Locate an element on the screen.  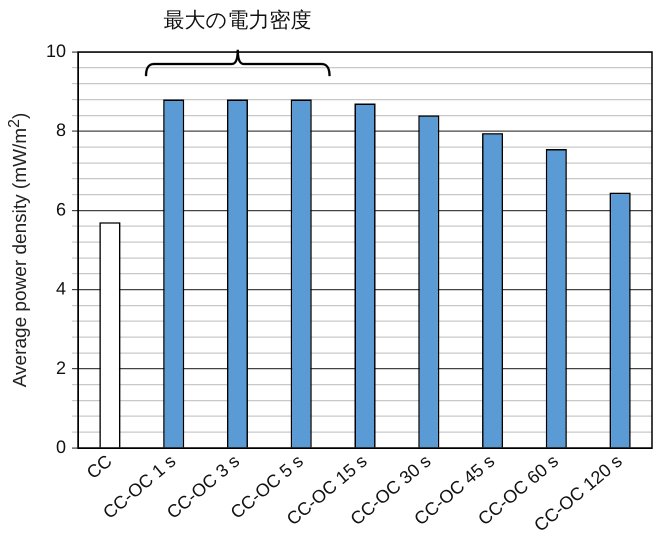
y-tick-label: 2 is located at coordinates (61, 368).